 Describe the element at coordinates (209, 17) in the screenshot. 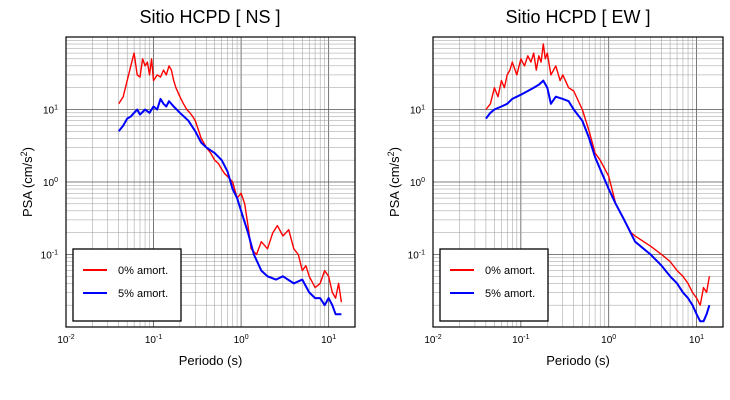

I see `chart-title: Sitio HCPD [ NS ]` at that location.